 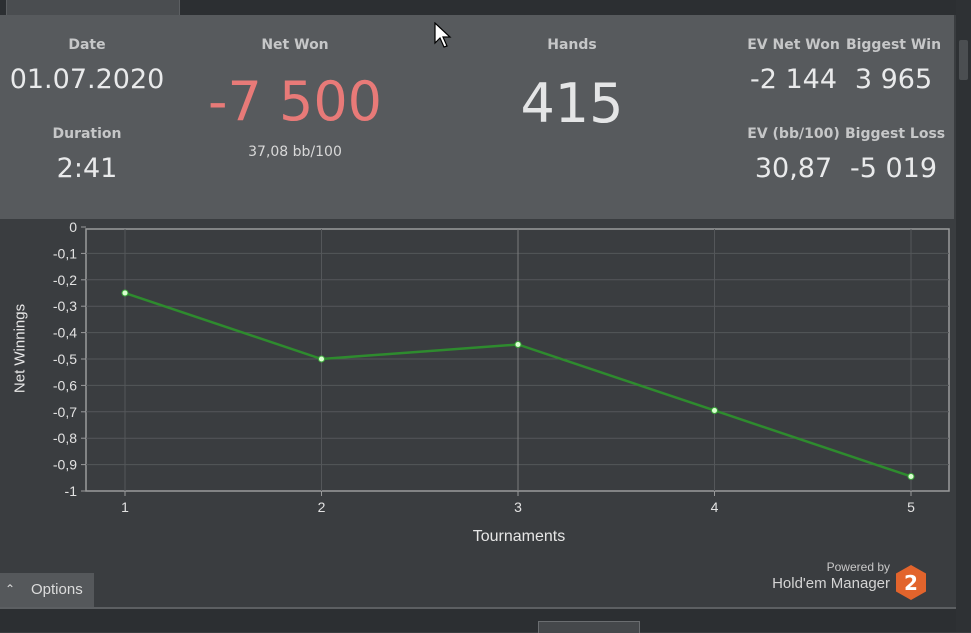 What do you see at coordinates (963, 60) in the screenshot?
I see `scrollbar-thumb` at bounding box center [963, 60].